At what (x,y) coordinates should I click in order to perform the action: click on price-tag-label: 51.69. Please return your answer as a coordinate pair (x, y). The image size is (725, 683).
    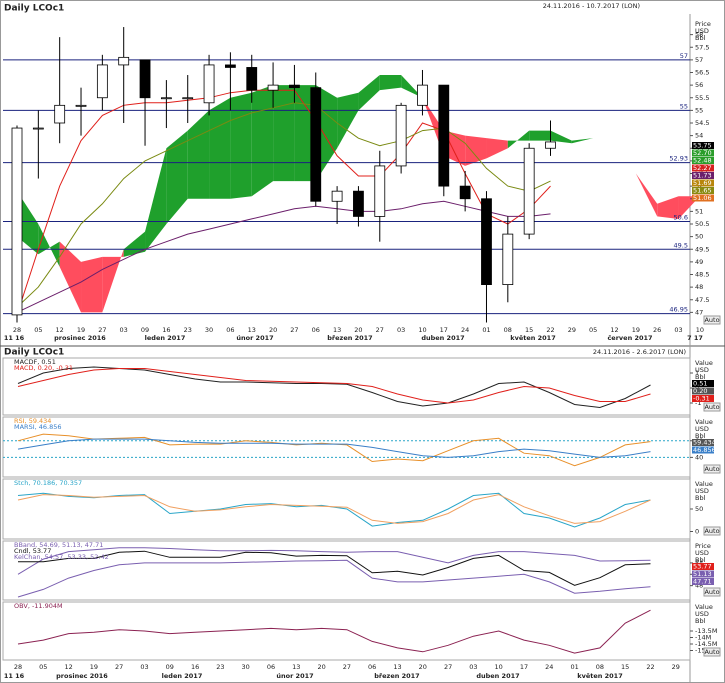
    Looking at the image, I should click on (702, 183).